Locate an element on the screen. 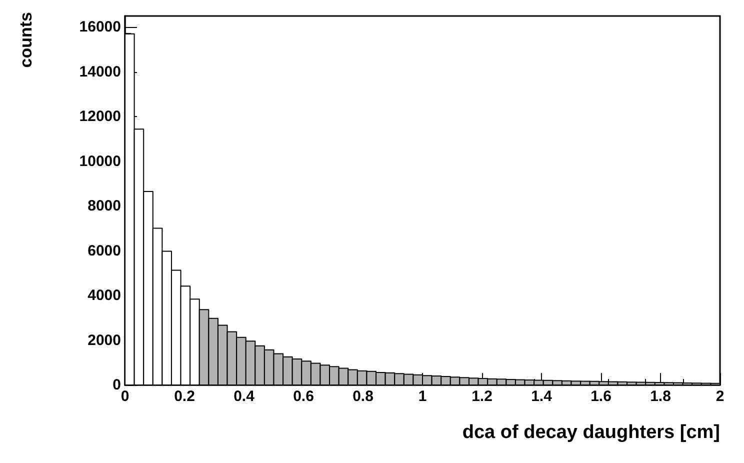 The height and width of the screenshot is (463, 744). x-tick-label: 0.2 is located at coordinates (184, 396).